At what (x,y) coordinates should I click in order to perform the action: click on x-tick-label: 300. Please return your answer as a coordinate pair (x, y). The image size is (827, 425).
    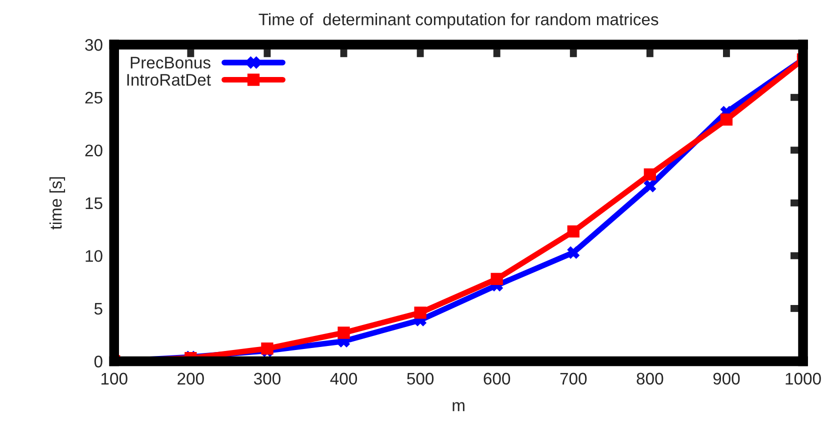
    Looking at the image, I should click on (267, 378).